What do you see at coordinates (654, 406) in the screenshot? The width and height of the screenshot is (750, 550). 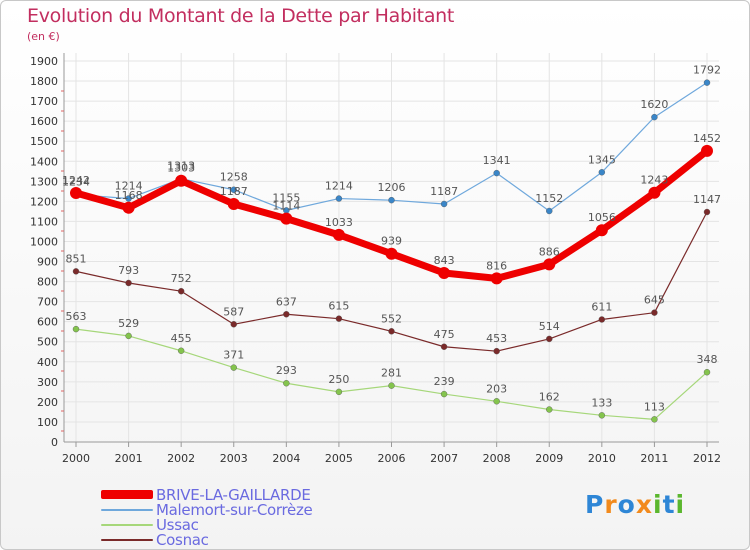 I see `data-label-2: 113` at bounding box center [654, 406].